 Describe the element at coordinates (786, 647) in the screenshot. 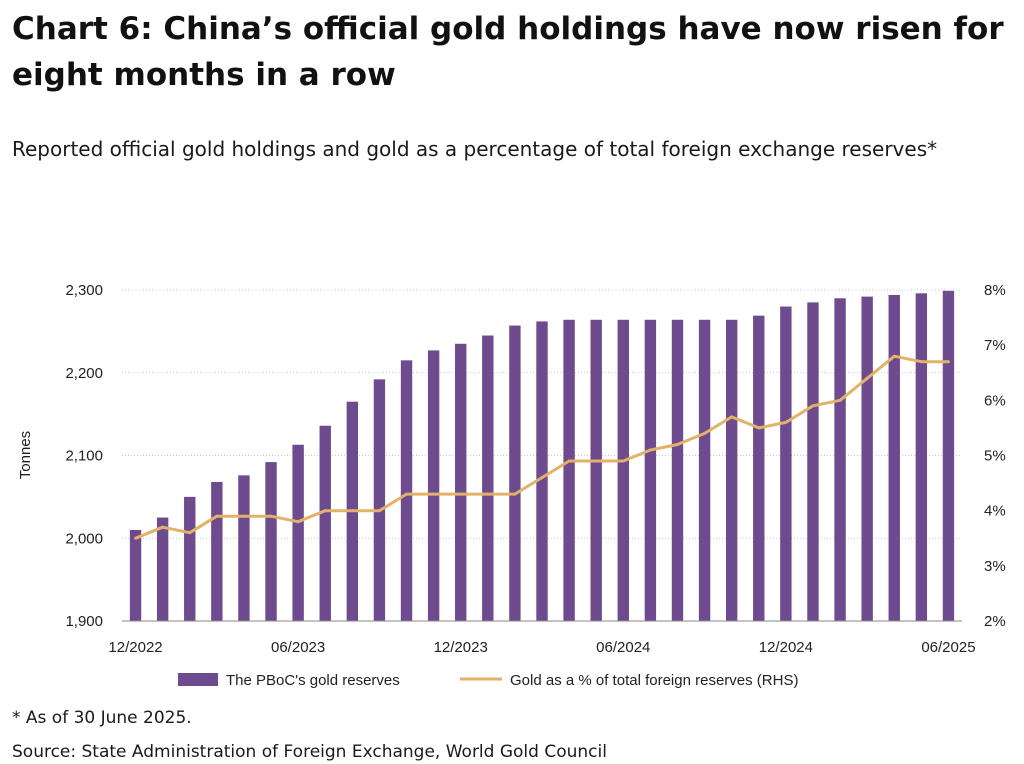

I see `x-tick-label: 12/2024` at that location.